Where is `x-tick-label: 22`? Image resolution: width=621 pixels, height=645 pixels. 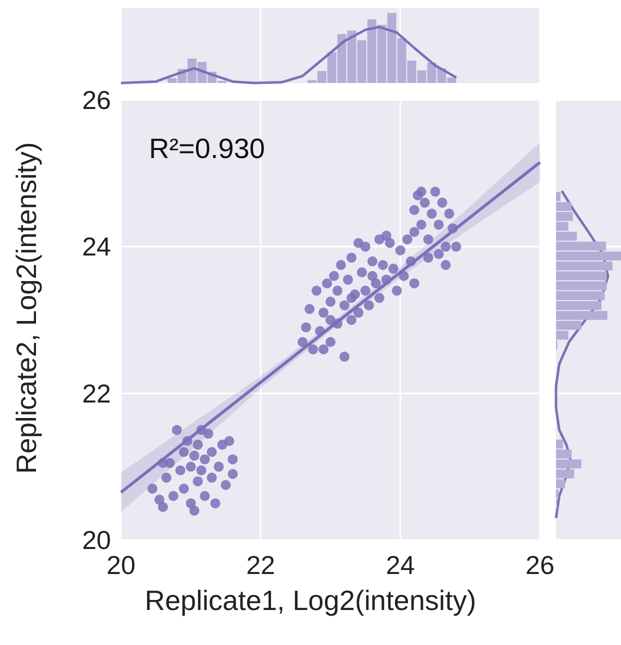 x-tick-label: 22 is located at coordinates (261, 565).